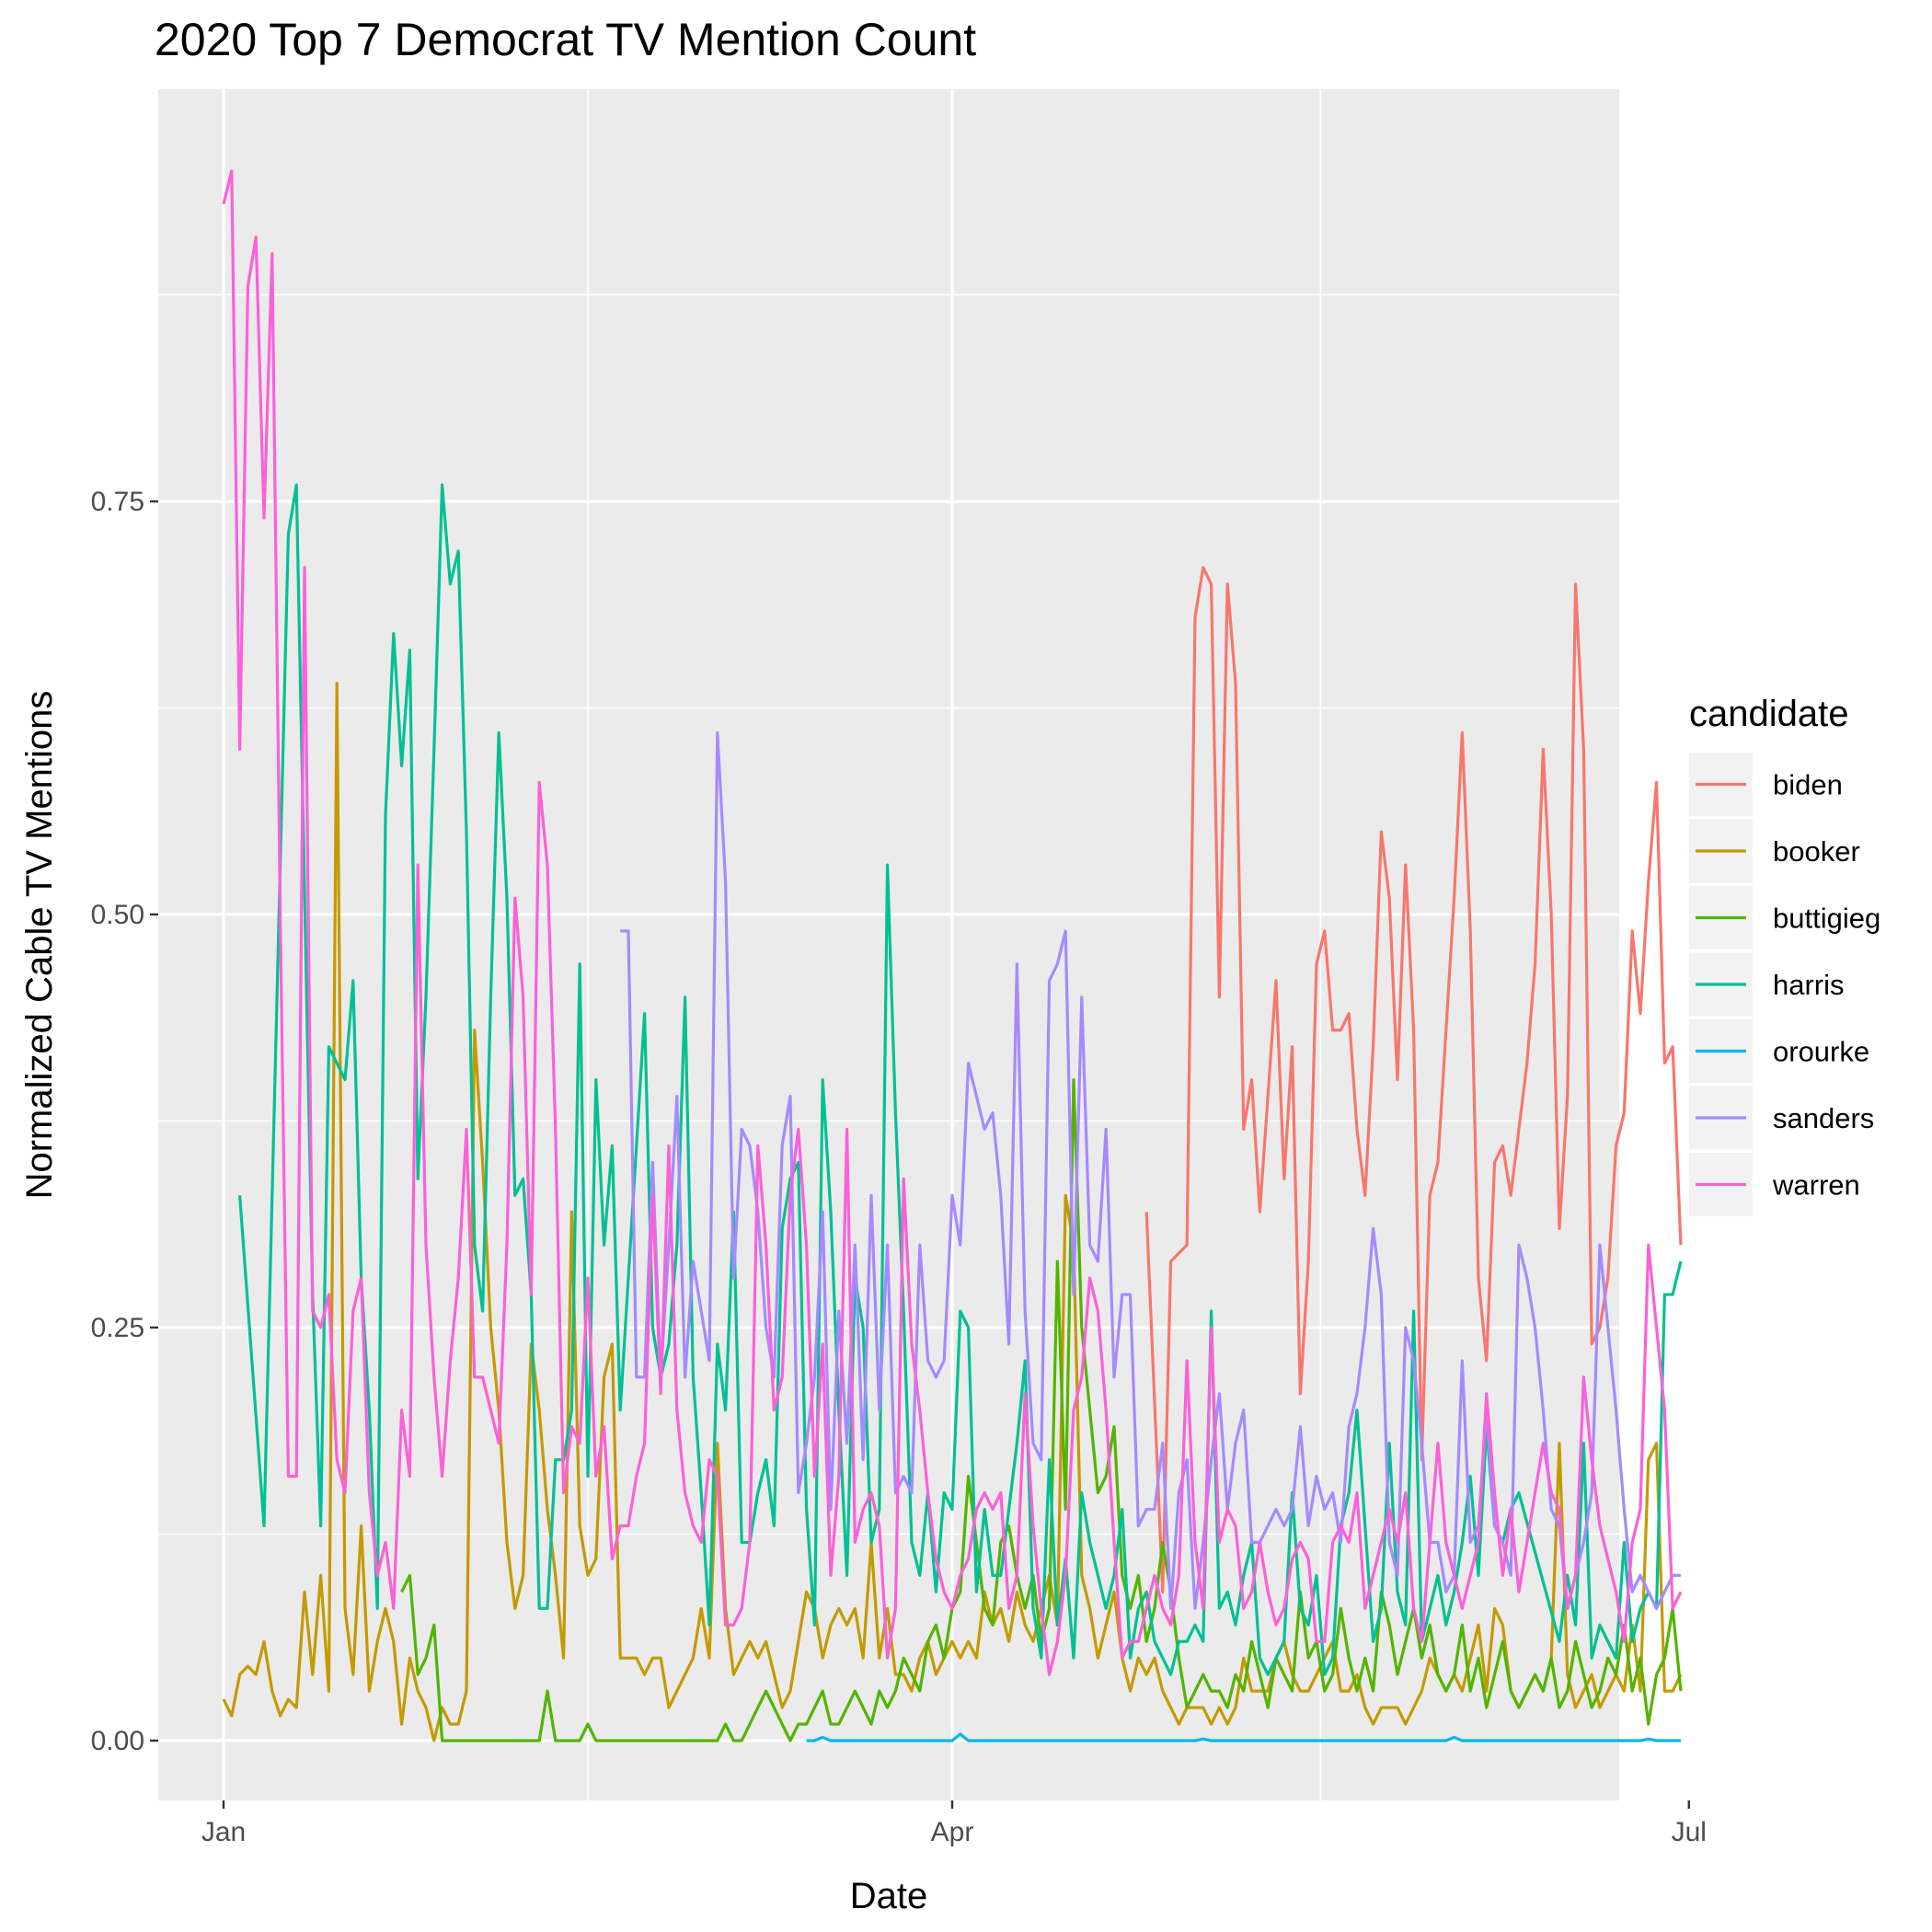 The height and width of the screenshot is (1932, 1932). What do you see at coordinates (1816, 1185) in the screenshot?
I see `legend-label-warren: warren` at bounding box center [1816, 1185].